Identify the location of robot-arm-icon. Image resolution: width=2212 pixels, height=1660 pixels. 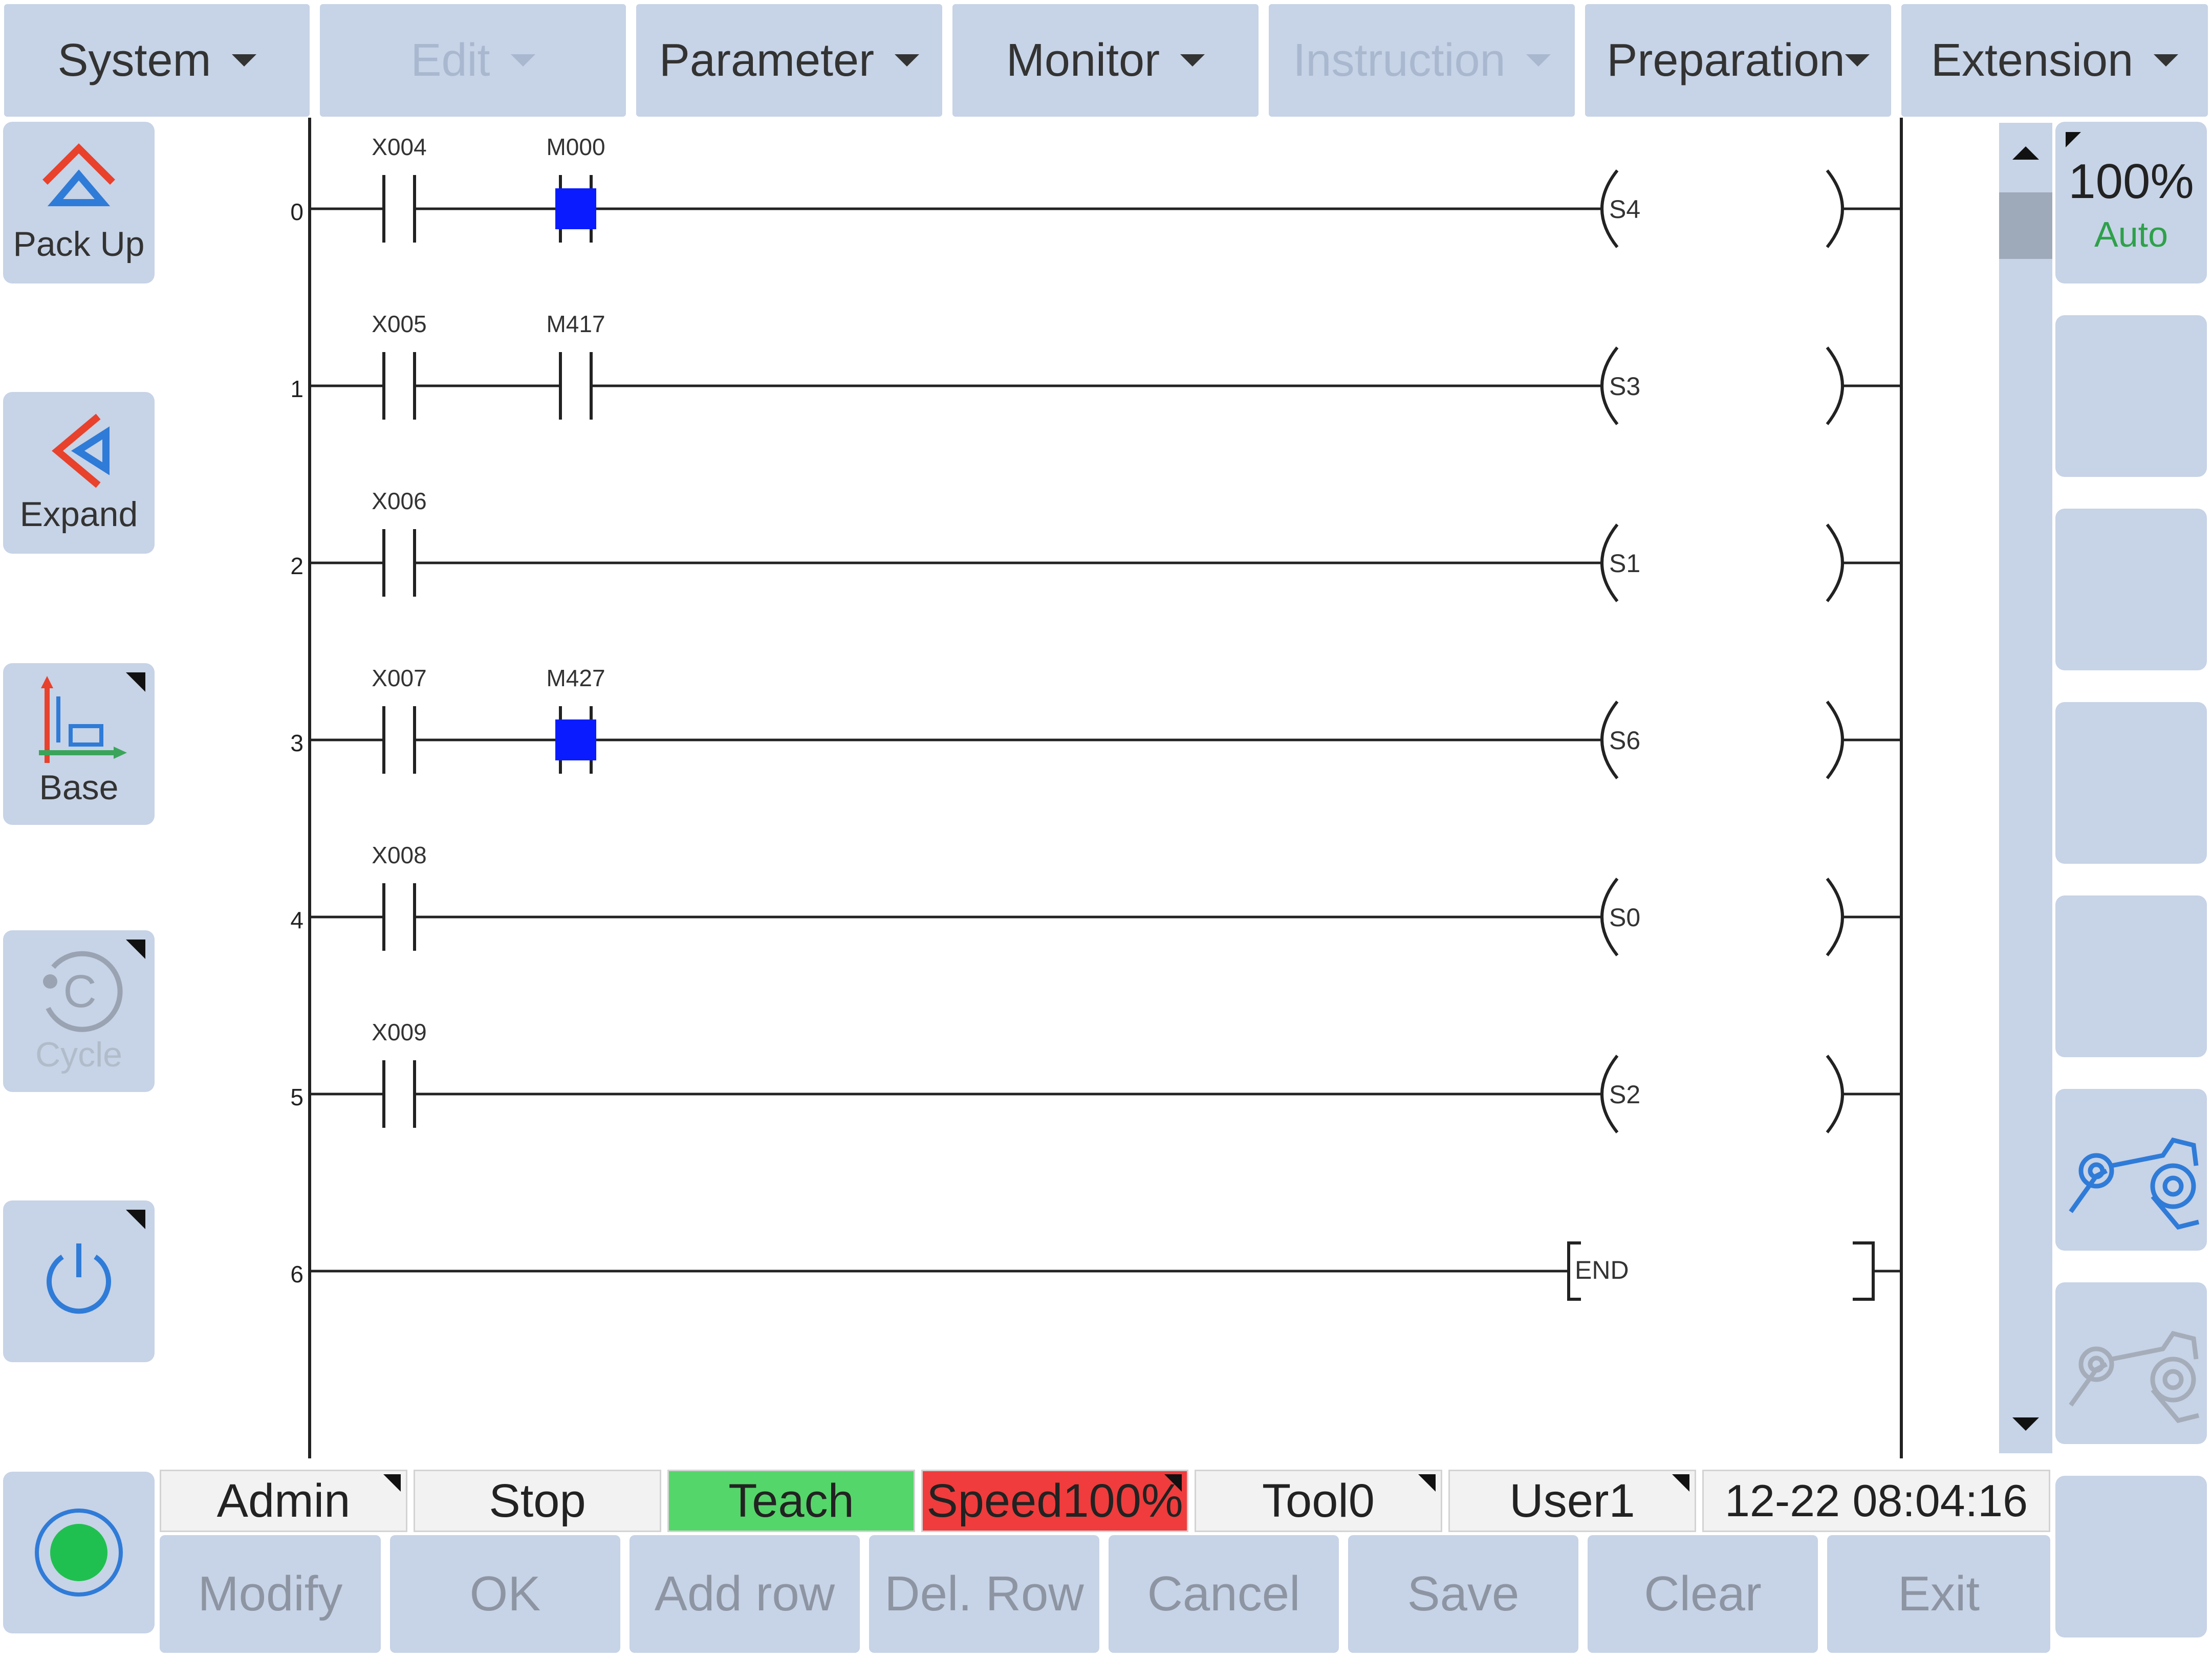
(2134, 1183).